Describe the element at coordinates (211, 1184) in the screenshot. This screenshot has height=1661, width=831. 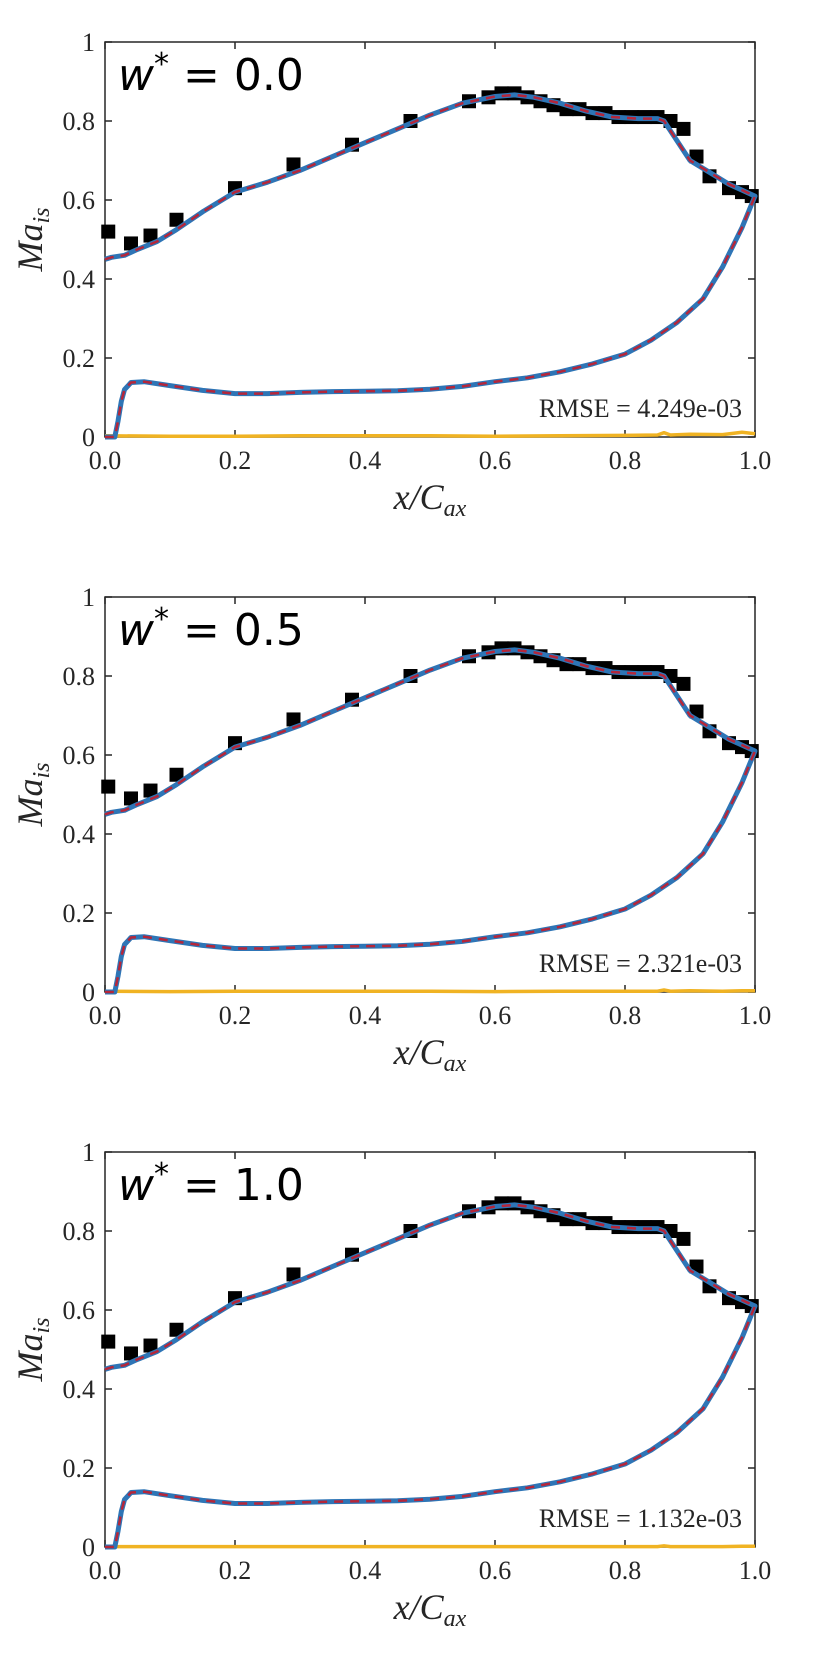
I see `panel-title: w* = 1.0` at that location.